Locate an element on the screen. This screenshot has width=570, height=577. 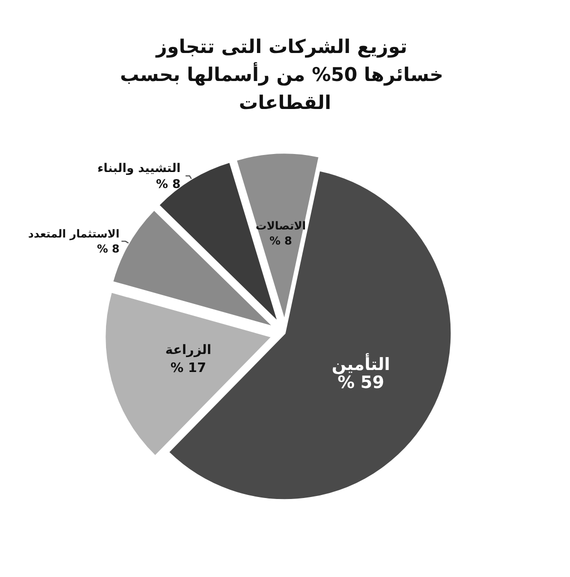
data-label: % 59 is located at coordinates (361, 383).